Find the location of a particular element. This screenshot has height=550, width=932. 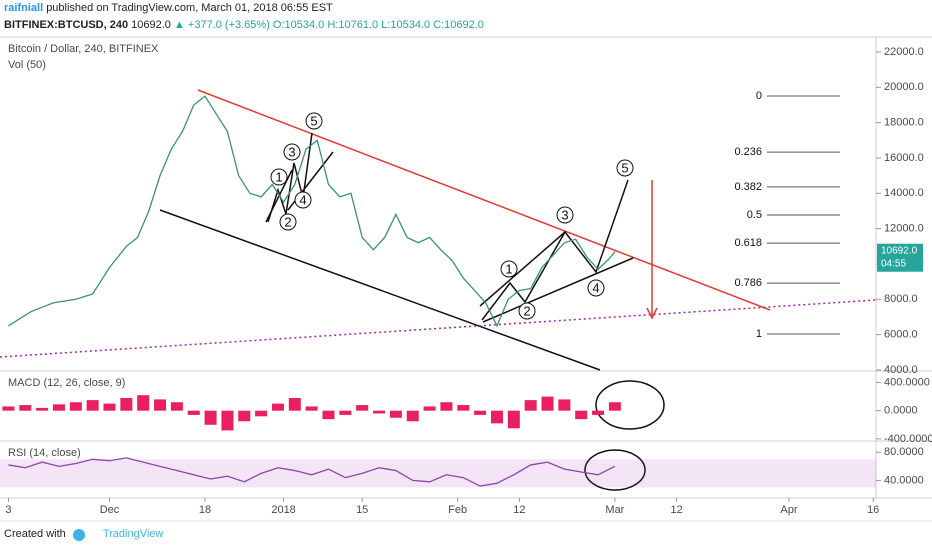

pane-title: Bitcoin / Dollar, 240, BITFINEX is located at coordinates (83, 49).